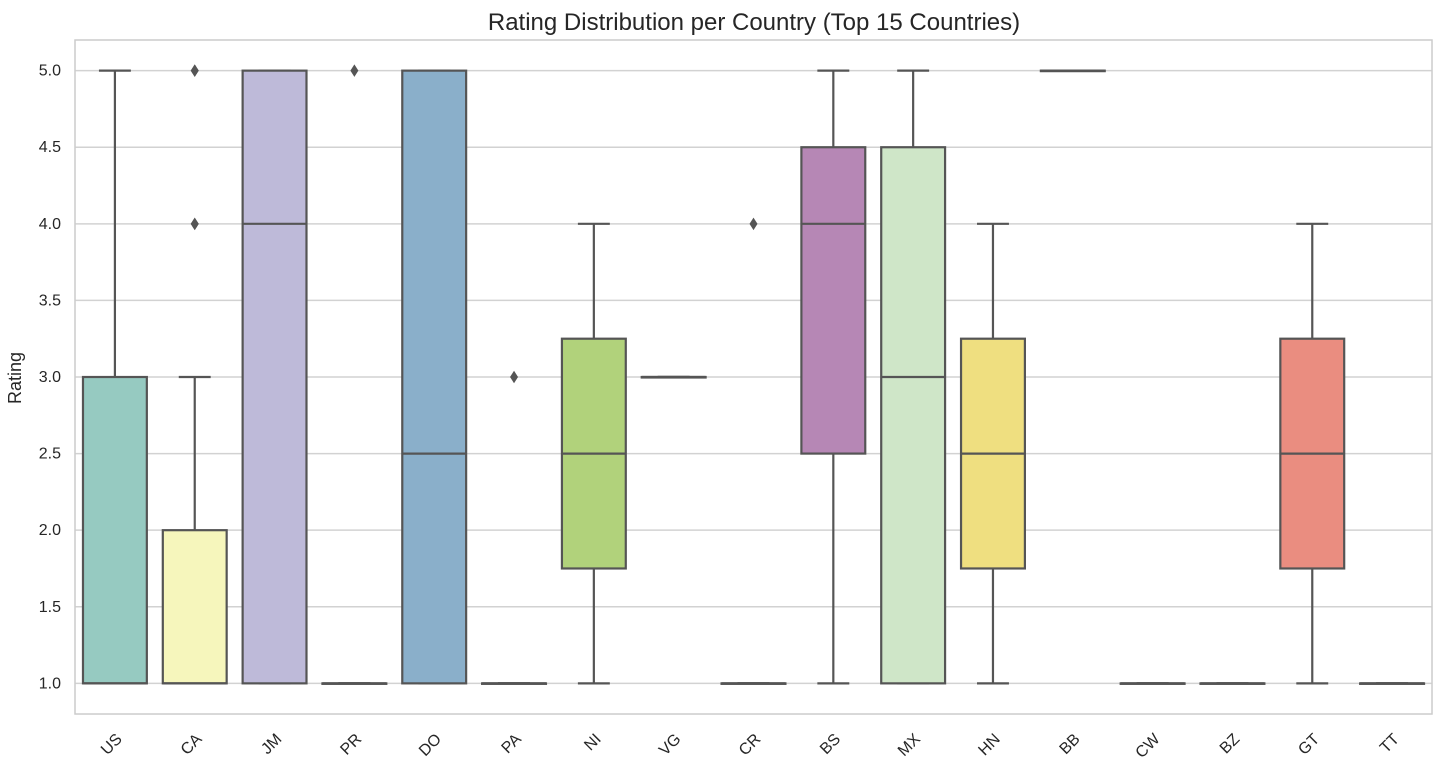 This screenshot has width=1438, height=768. I want to click on y-tick-label: 4.0, so click(50, 224).